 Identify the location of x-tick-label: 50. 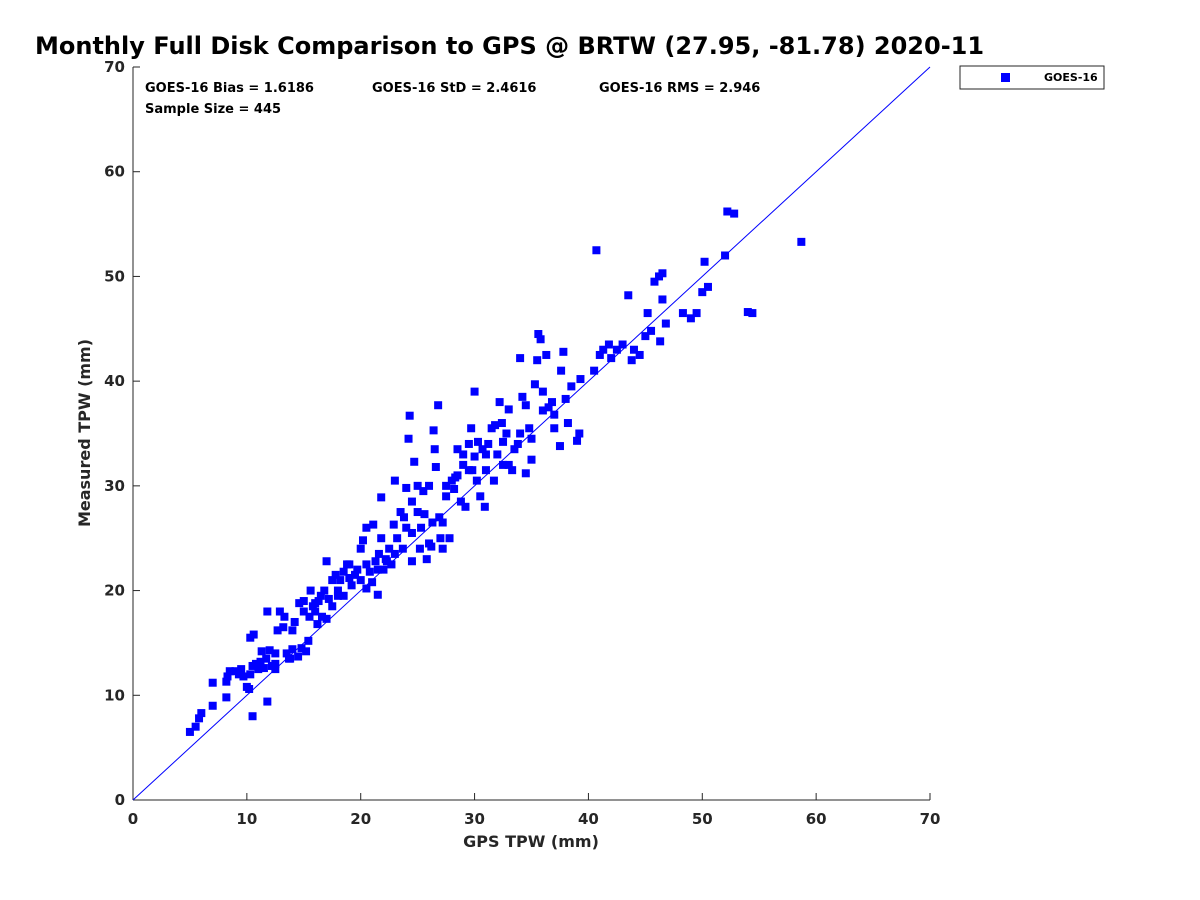
(702, 819).